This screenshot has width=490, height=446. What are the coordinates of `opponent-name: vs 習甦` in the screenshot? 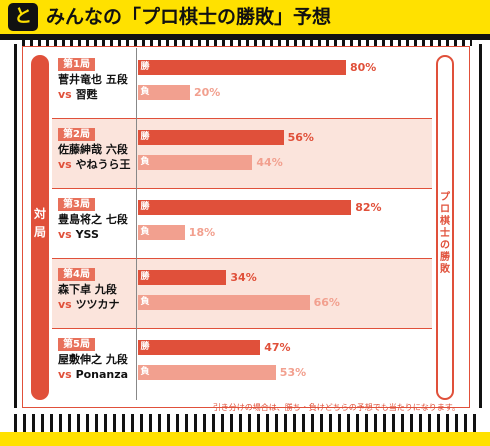 It's located at (78, 95).